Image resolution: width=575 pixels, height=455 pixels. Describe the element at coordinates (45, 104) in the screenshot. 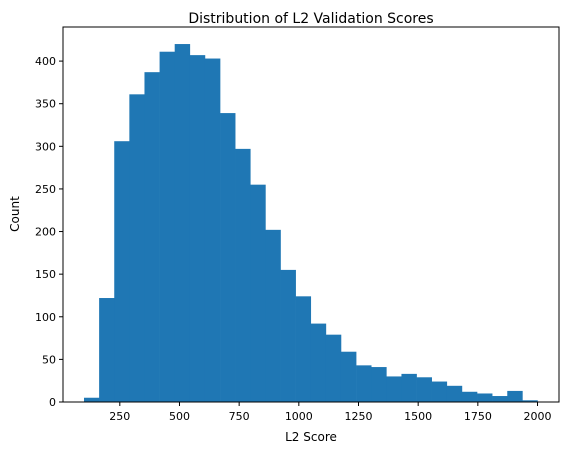

I see `y-tick-label: 350` at that location.